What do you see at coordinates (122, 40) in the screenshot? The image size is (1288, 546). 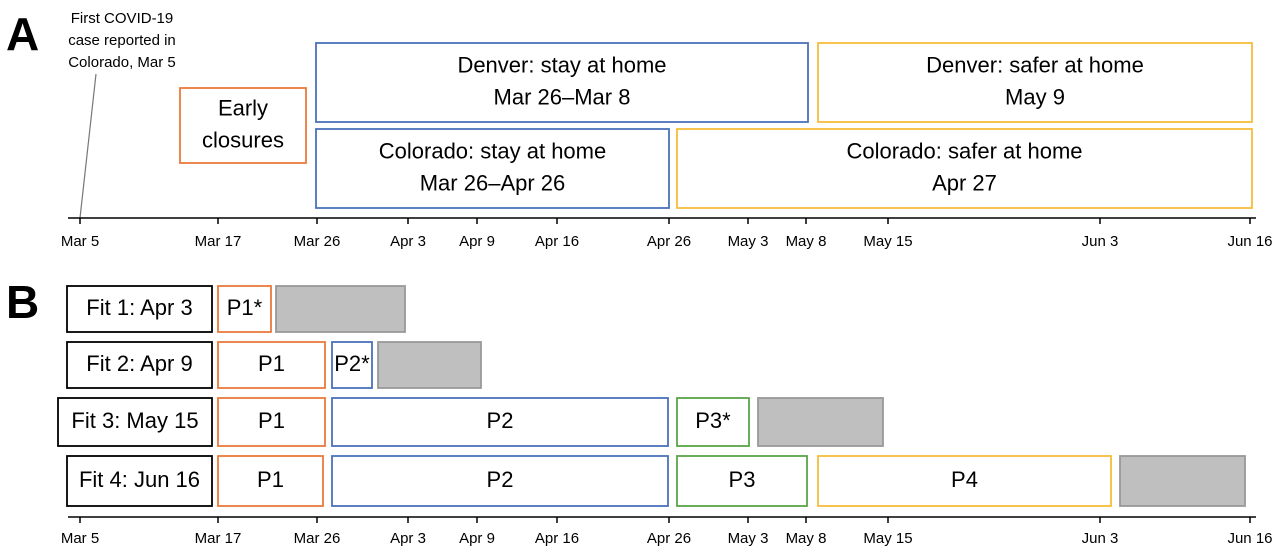 I see `annotation-text: case reported in` at bounding box center [122, 40].